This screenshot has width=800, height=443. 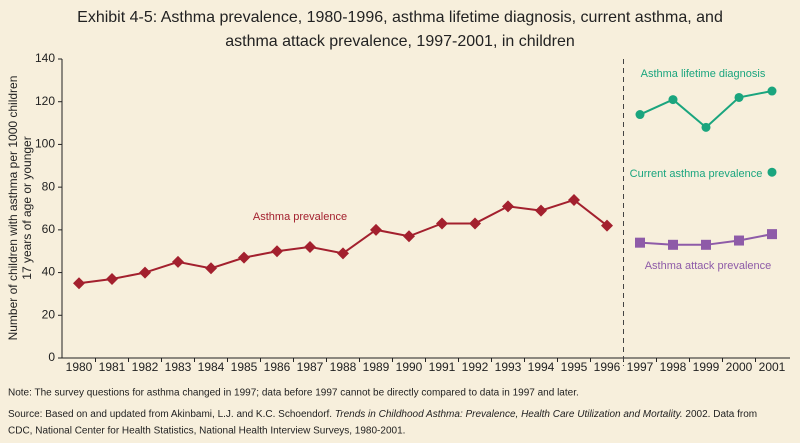 What do you see at coordinates (45, 101) in the screenshot?
I see `y-tick-label: 120` at bounding box center [45, 101].